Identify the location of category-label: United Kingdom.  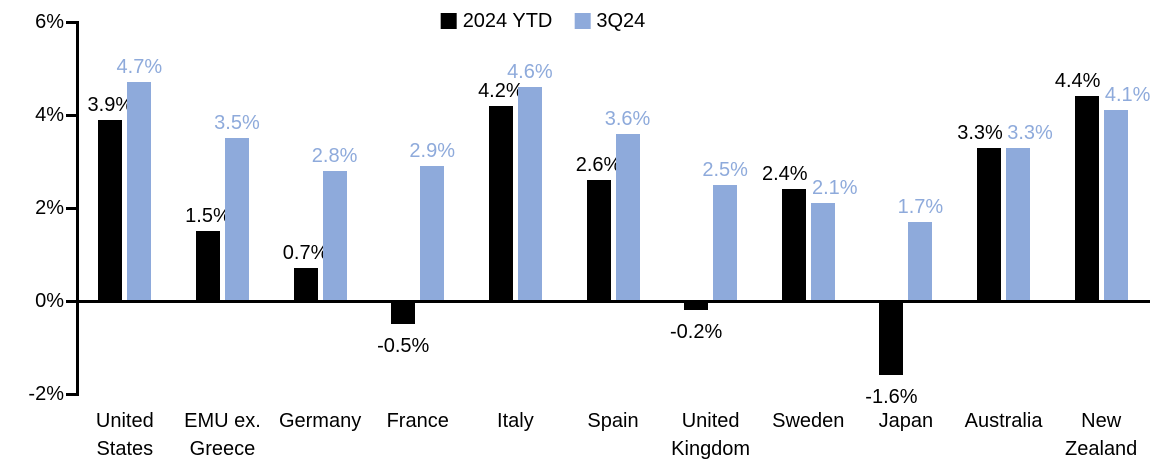
(711, 435).